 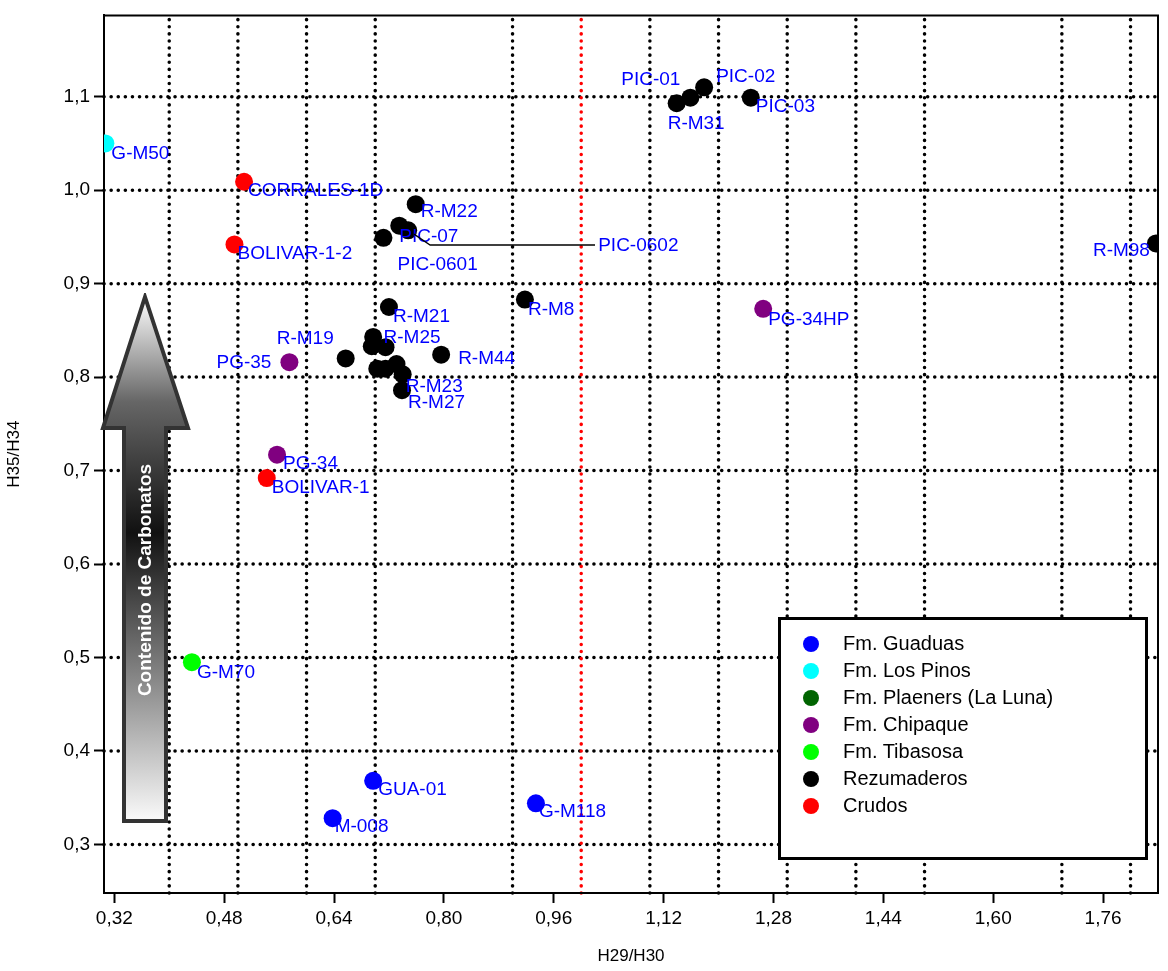 What do you see at coordinates (77, 750) in the screenshot?
I see `y-tick-label: 0,4` at bounding box center [77, 750].